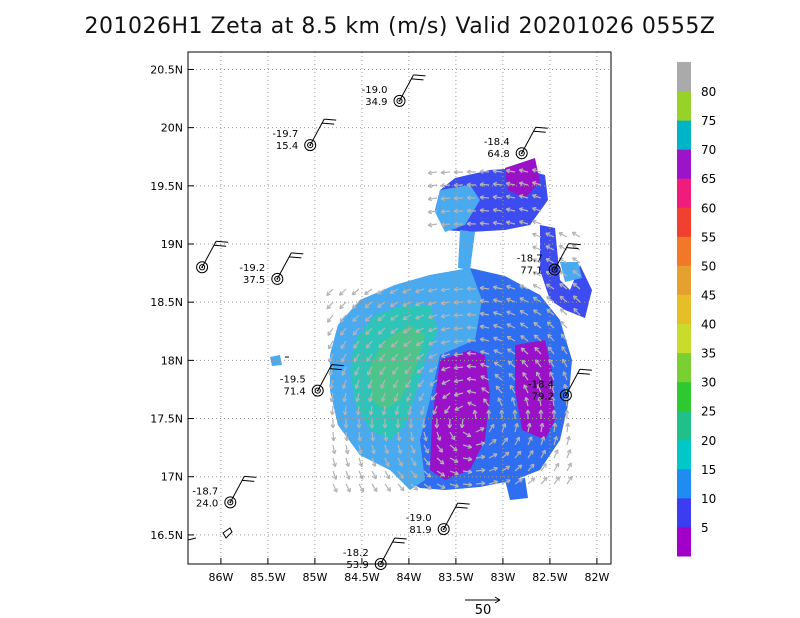 Image resolution: width=800 pixels, height=618 pixels. Describe the element at coordinates (166, 69) in the screenshot. I see `y-tick-label: 20.5N` at that location.